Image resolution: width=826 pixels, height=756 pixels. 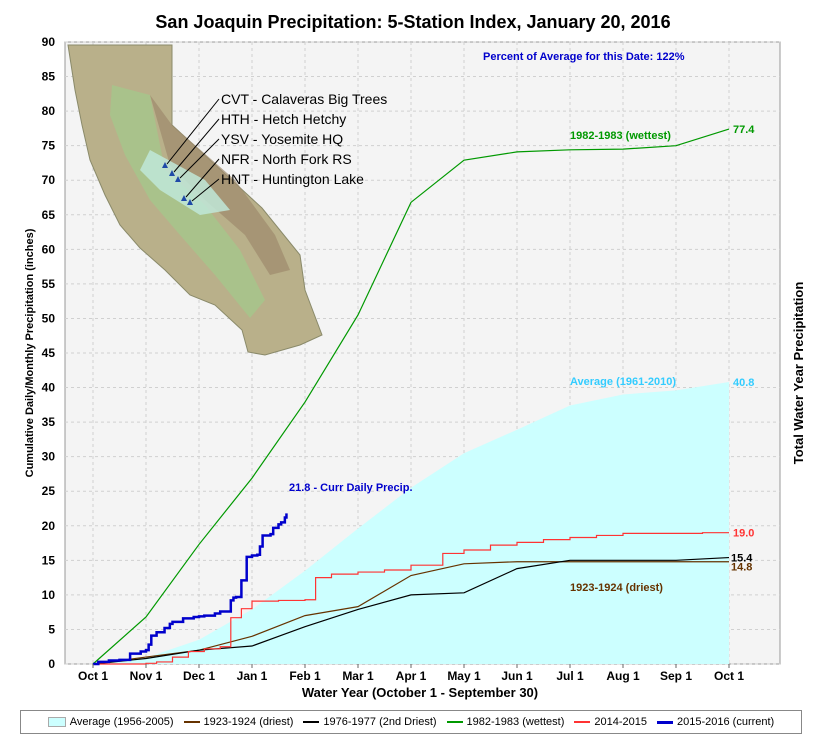 What do you see at coordinates (515, 722) in the screenshot?
I see `legend-label: 1982-1983 (wettest)` at bounding box center [515, 722].